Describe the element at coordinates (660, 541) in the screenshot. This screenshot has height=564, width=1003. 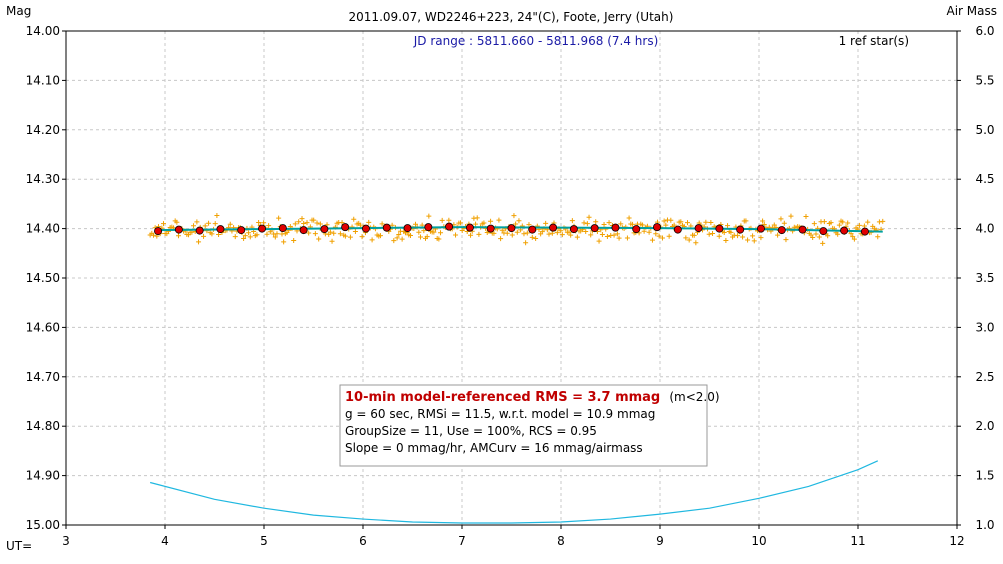
I see `x-tick-label: 9` at that location.